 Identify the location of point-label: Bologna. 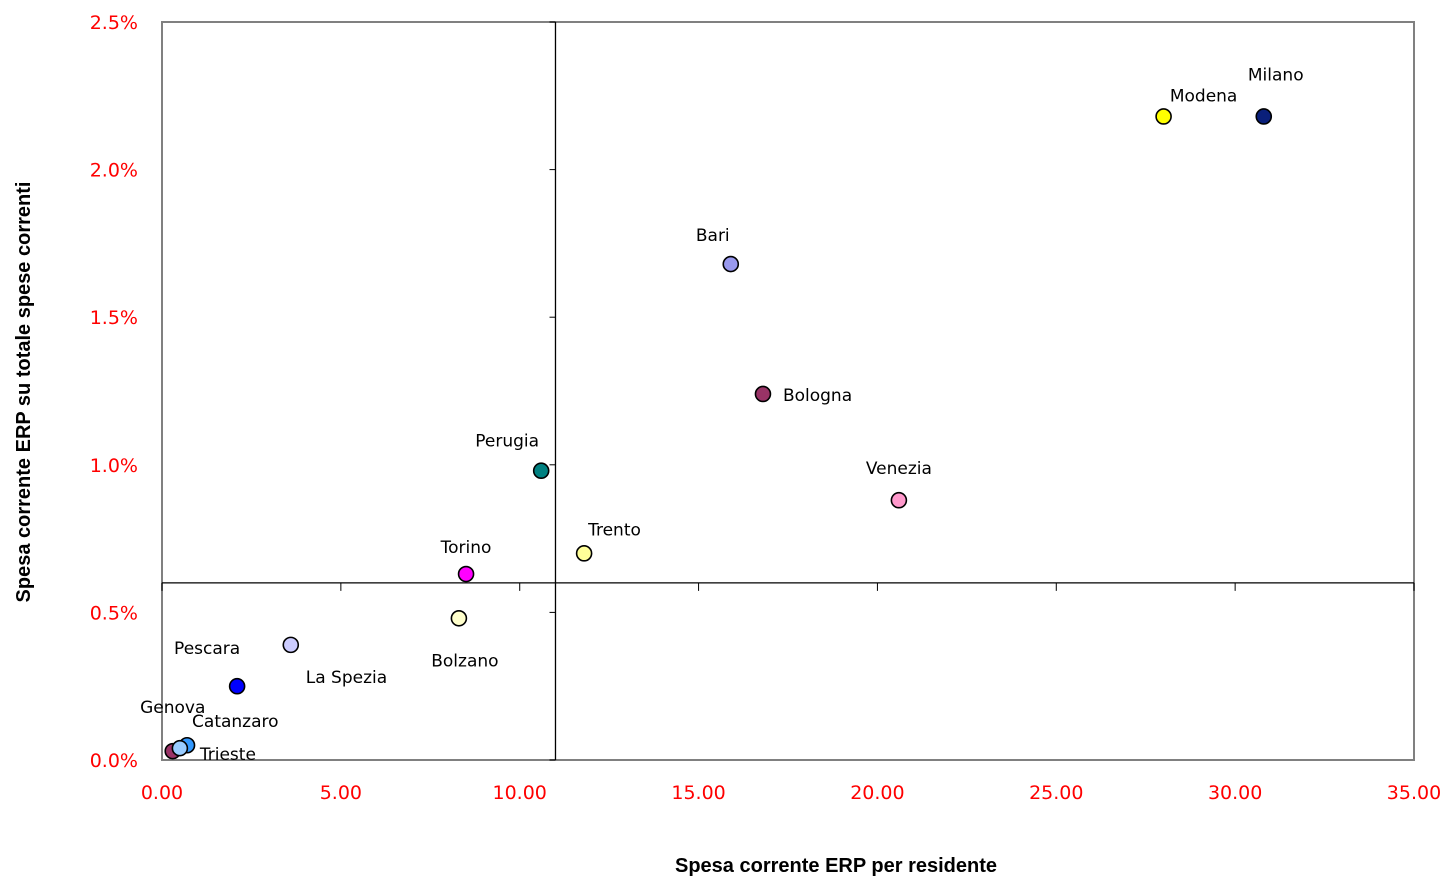
(817, 396).